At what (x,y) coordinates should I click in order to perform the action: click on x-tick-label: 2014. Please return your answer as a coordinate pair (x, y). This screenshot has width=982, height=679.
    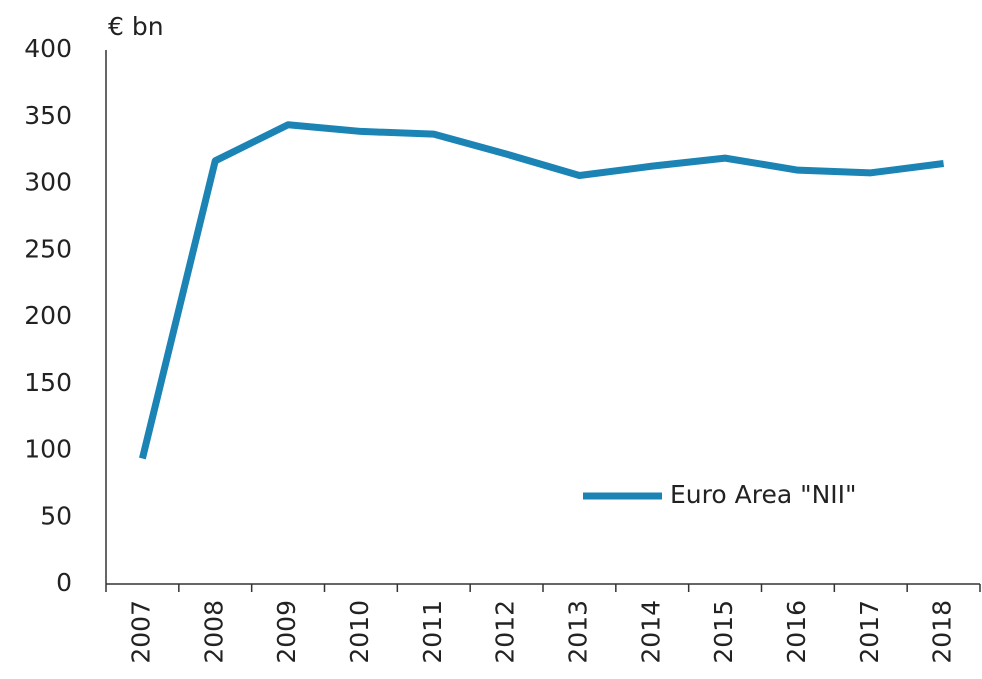
    Looking at the image, I should click on (650, 632).